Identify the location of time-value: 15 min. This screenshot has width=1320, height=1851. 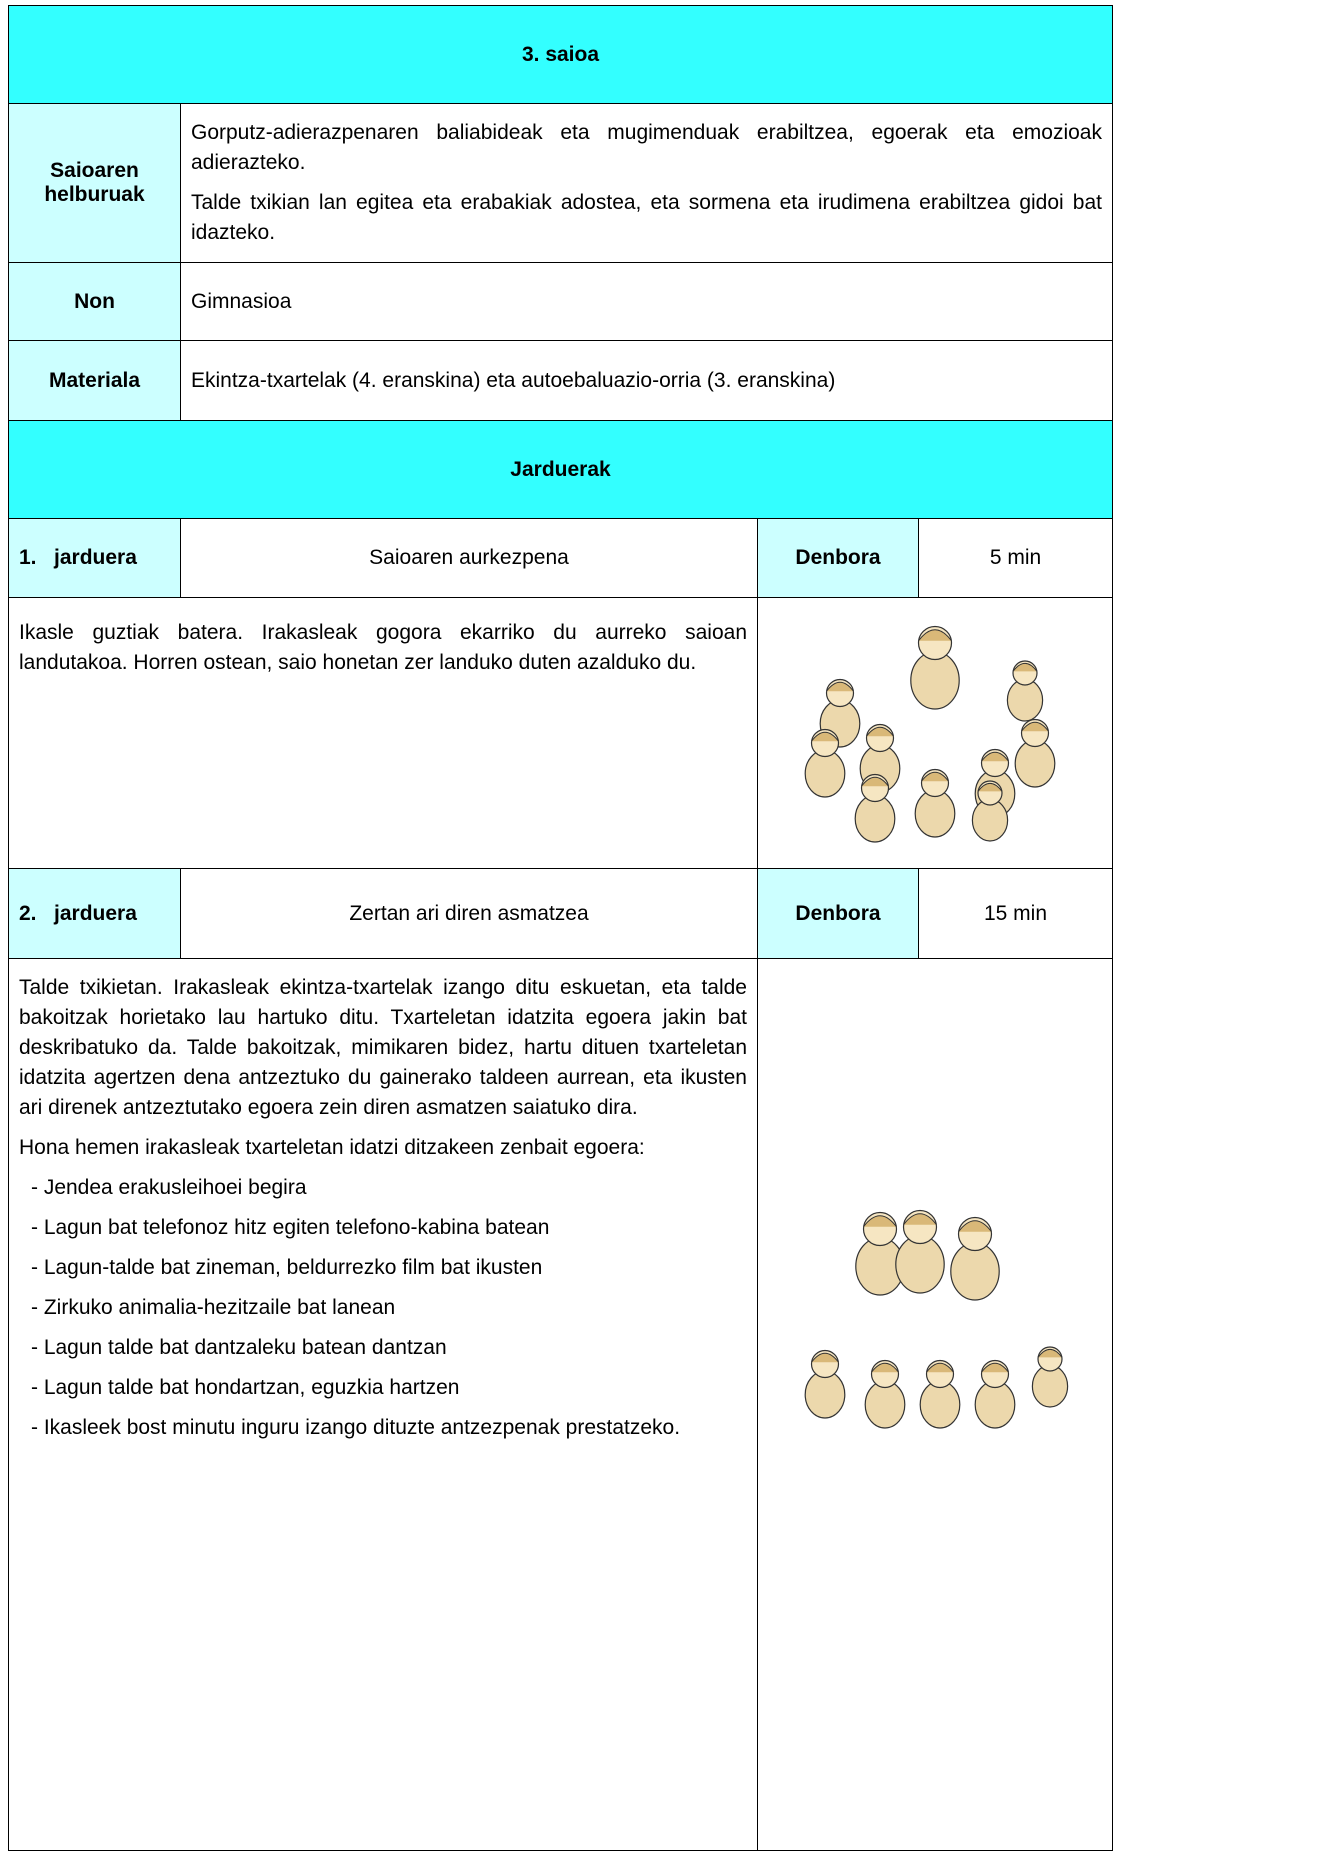
(1015, 913).